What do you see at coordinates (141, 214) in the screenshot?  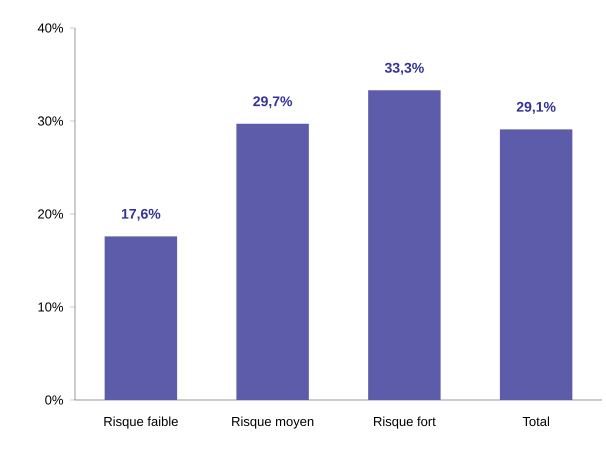 I see `data-label: 17,6%` at bounding box center [141, 214].